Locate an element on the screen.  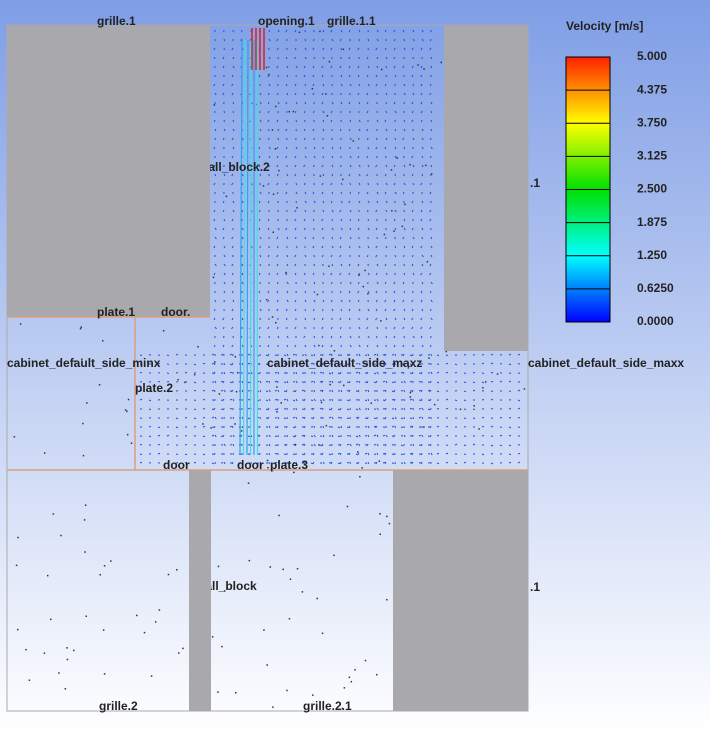
label: cabinet_default_side_maxx is located at coordinates (606, 363).